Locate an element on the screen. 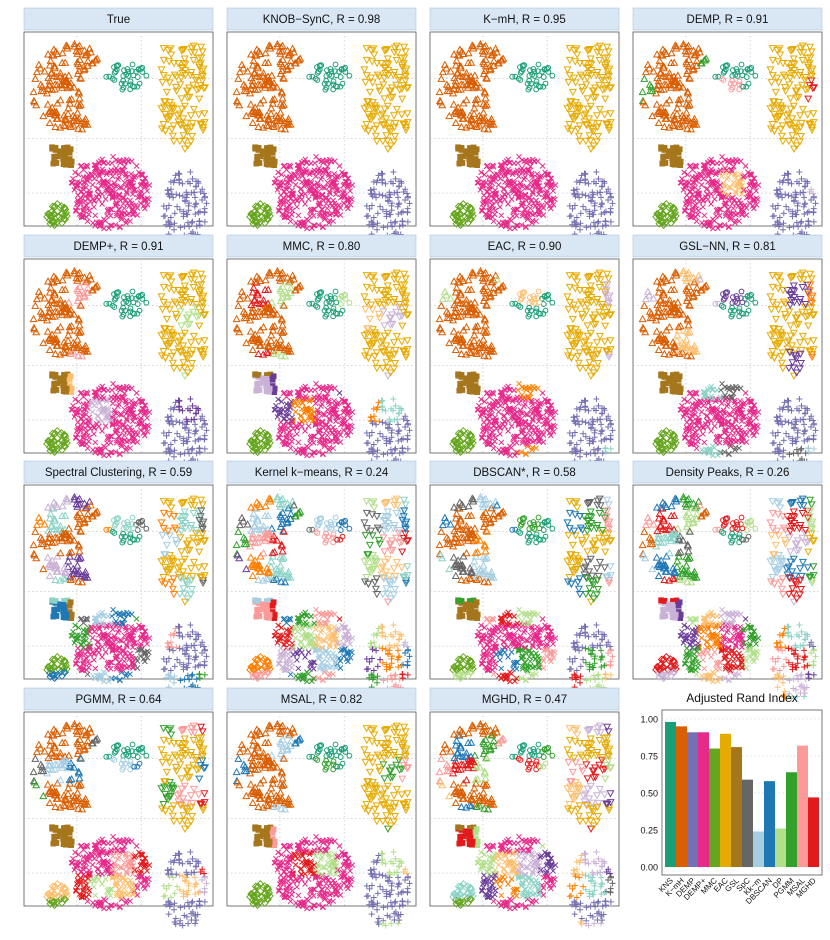  y-tick-label: 1.00 is located at coordinates (649, 719).